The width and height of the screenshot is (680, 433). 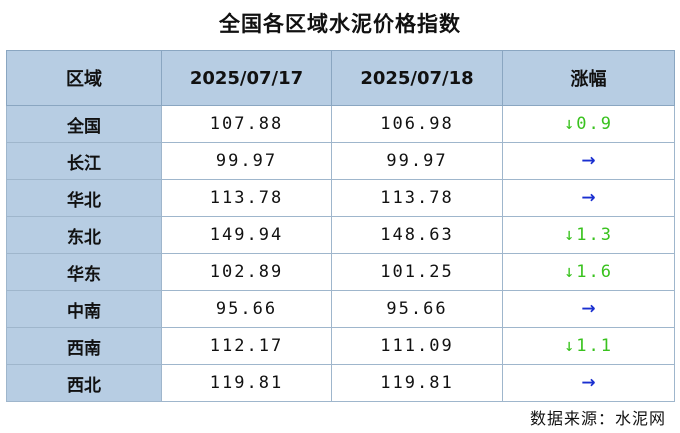 I want to click on change-cell: ↓1.3, so click(x=588, y=235).